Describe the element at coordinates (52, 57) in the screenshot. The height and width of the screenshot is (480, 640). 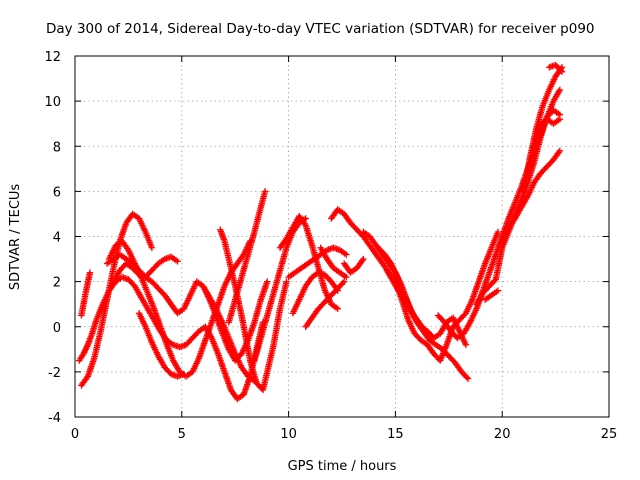
I see `y-tick-label: 12` at that location.